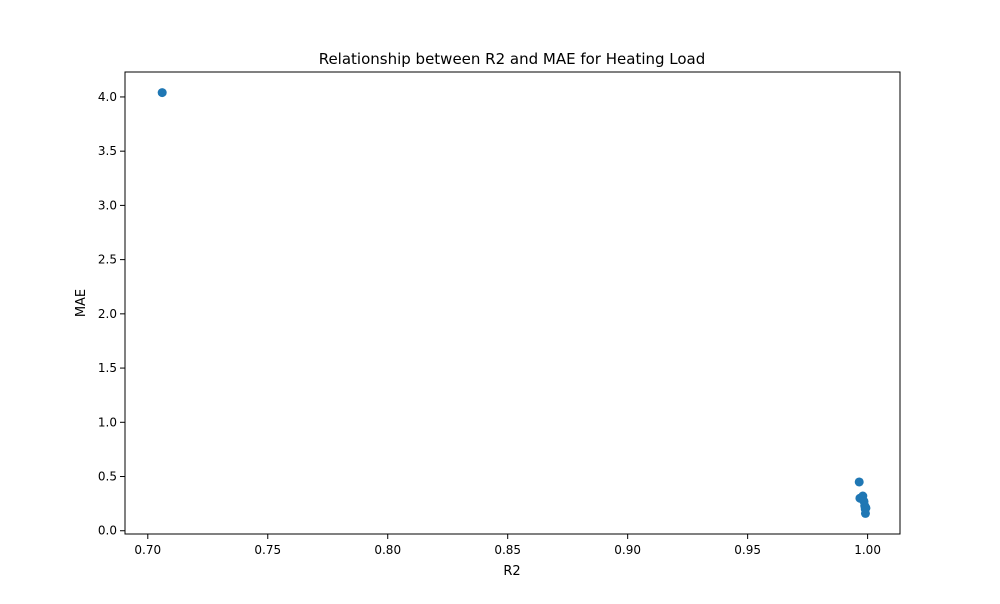 Image resolution: width=1000 pixels, height=604 pixels. I want to click on y-tick-label: 2.0, so click(107, 314).